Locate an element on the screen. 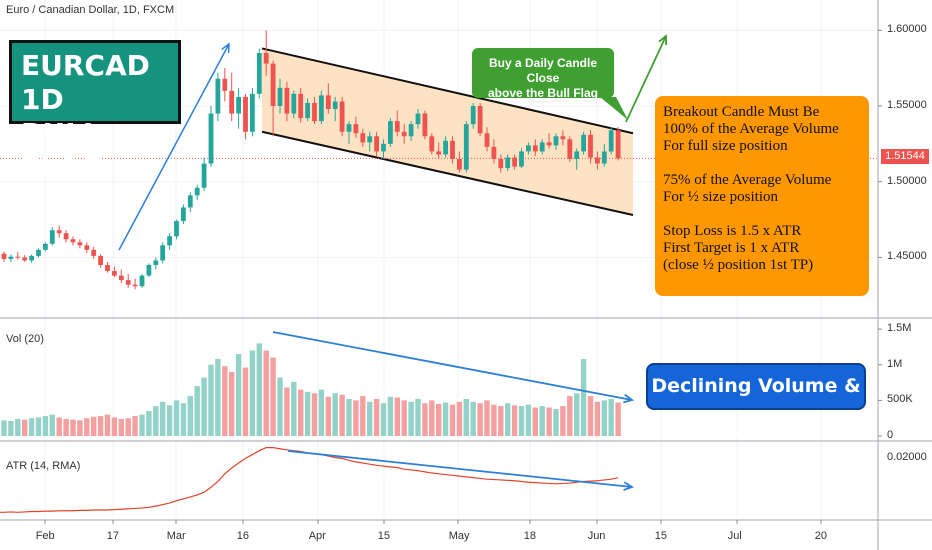  atr-line is located at coordinates (309, 480).